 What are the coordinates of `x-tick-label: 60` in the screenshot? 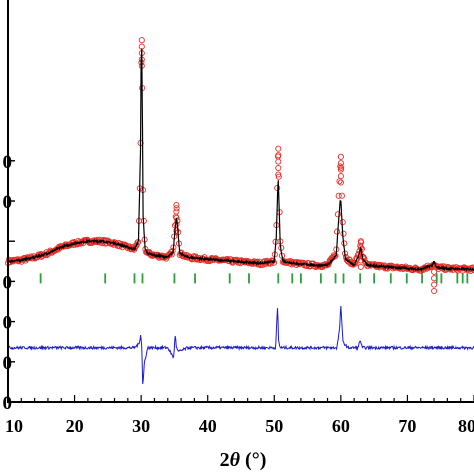 It's located at (341, 426).